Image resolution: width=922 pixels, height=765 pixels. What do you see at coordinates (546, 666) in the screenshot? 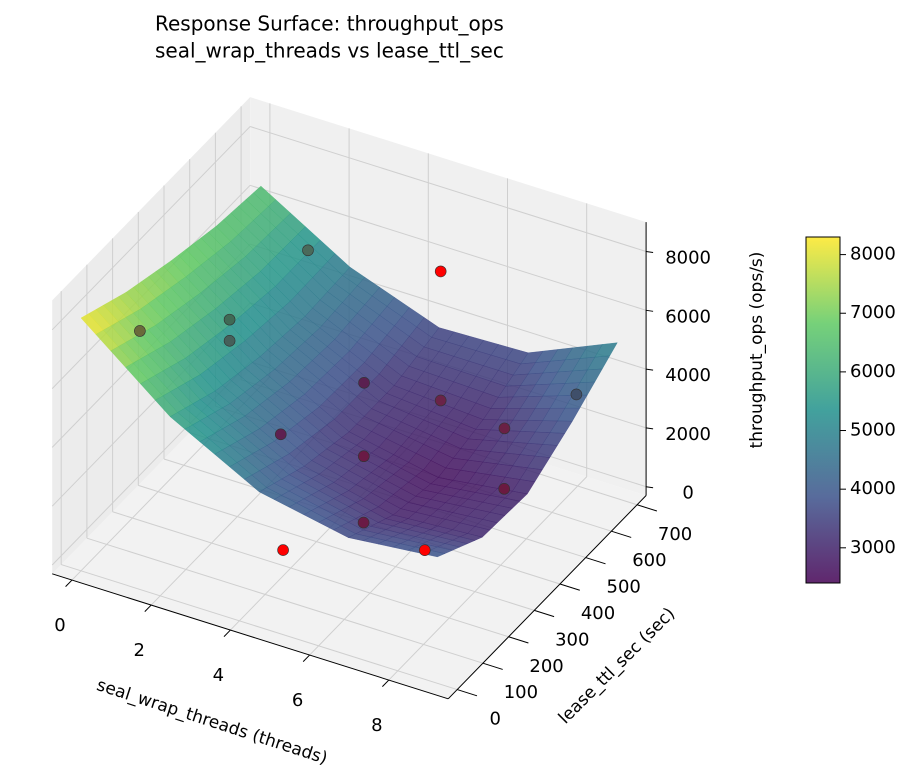
I see `y-tick-label: 200` at bounding box center [546, 666].